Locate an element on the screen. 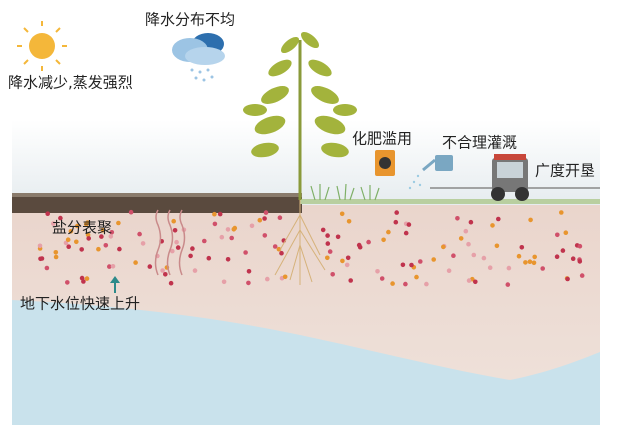 The image size is (617, 428). roots is located at coordinates (300, 242).